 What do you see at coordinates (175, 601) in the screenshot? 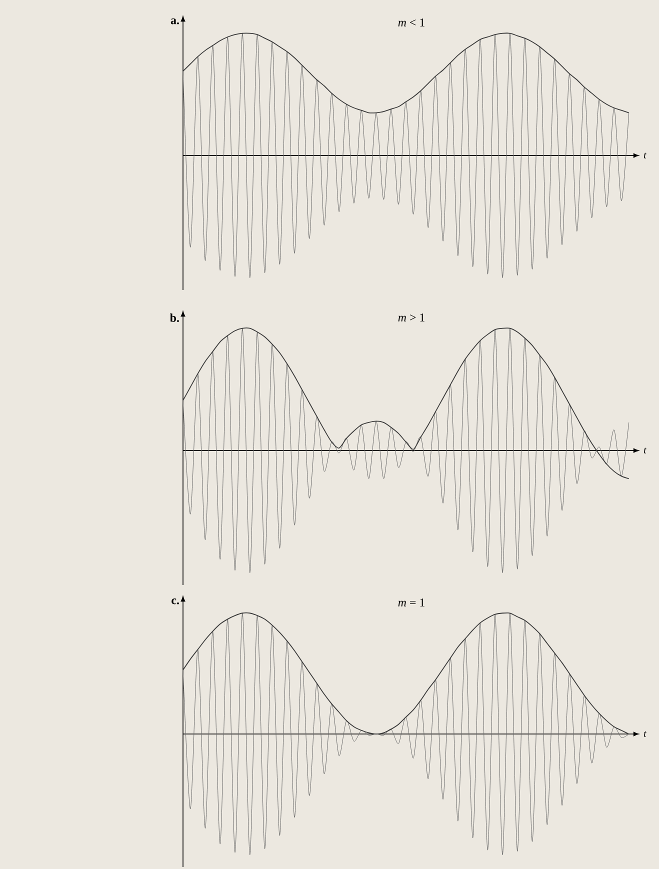
I see `chart-title: c.` at bounding box center [175, 601].